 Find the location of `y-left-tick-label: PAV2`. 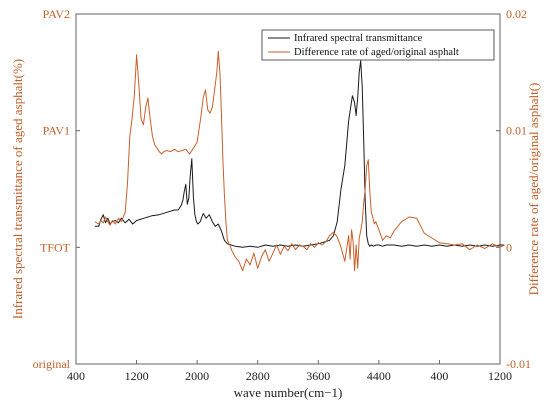

y-left-tick-label: PAV2 is located at coordinates (56, 14).